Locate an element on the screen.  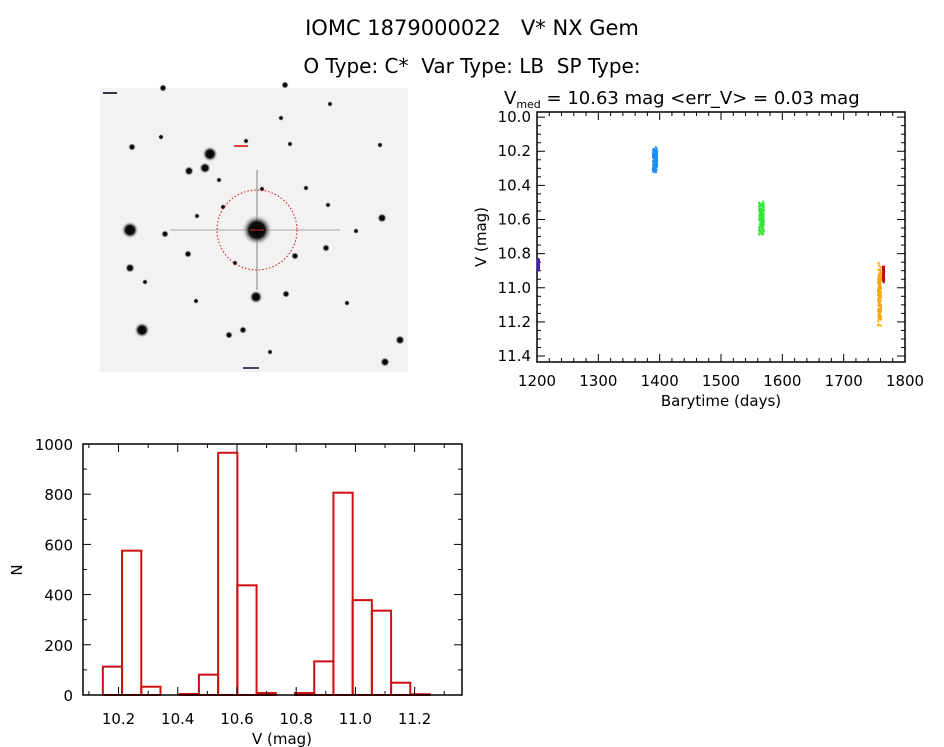
x-tick-label: 11.0 is located at coordinates (355, 719).